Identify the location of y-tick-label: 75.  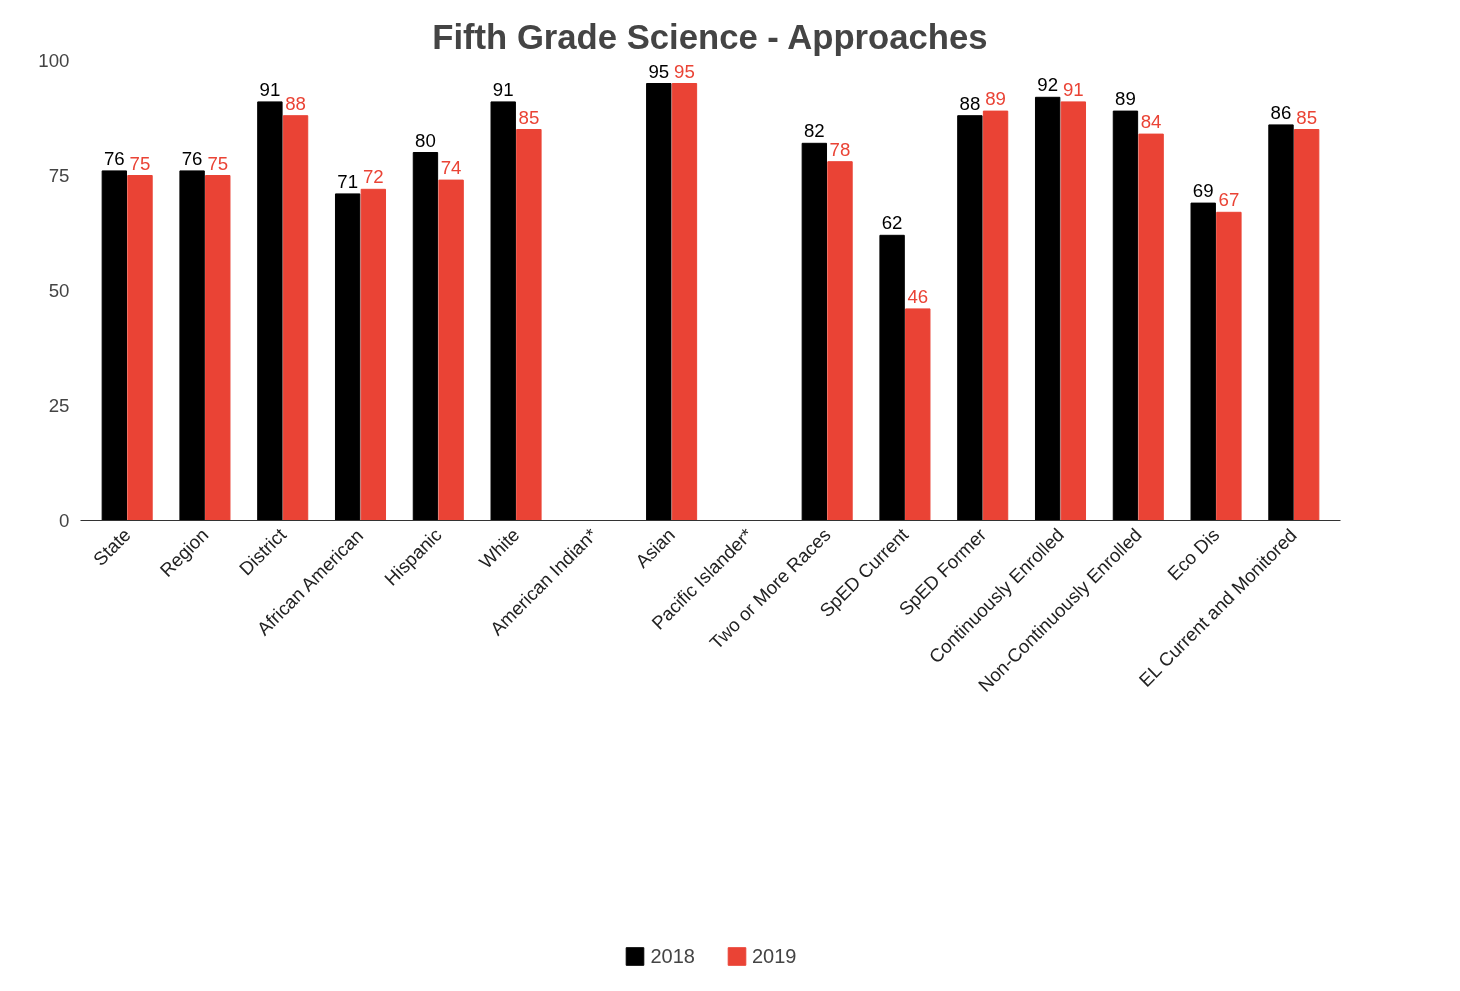
(59, 175).